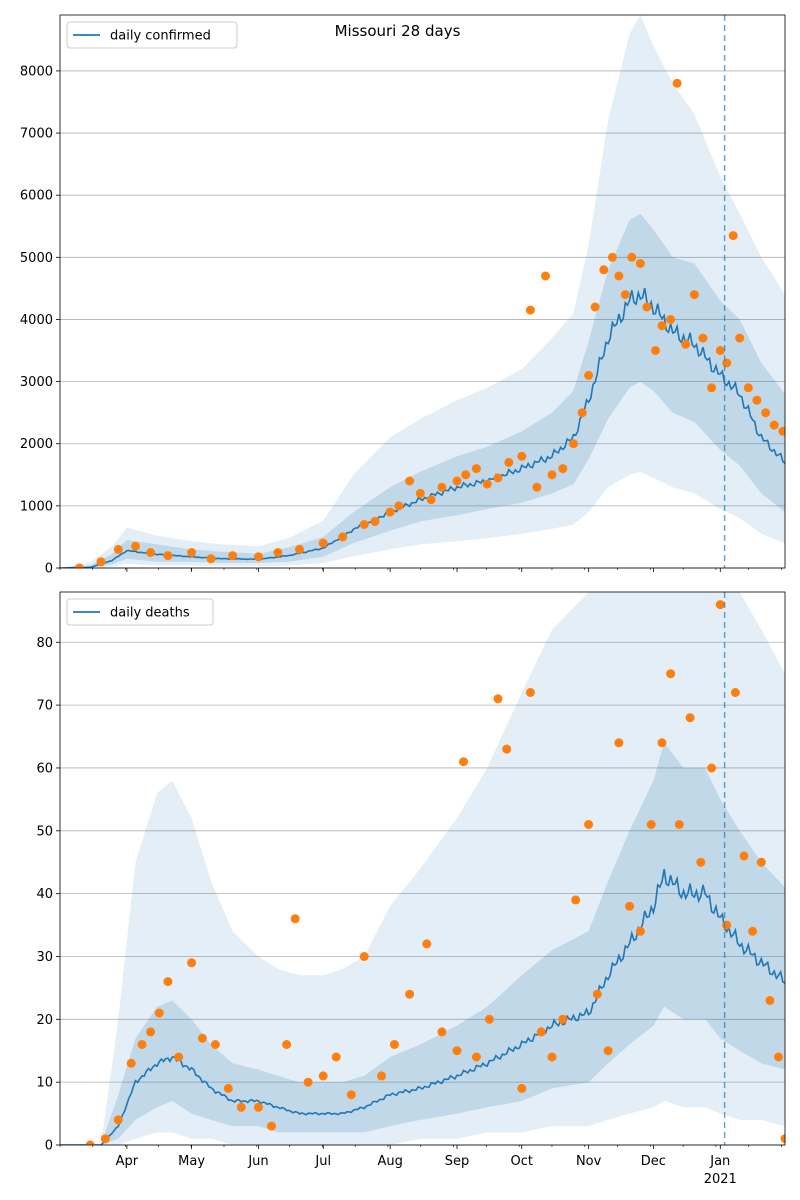  I want to click on y-tick-label: 7000, so click(36, 134).